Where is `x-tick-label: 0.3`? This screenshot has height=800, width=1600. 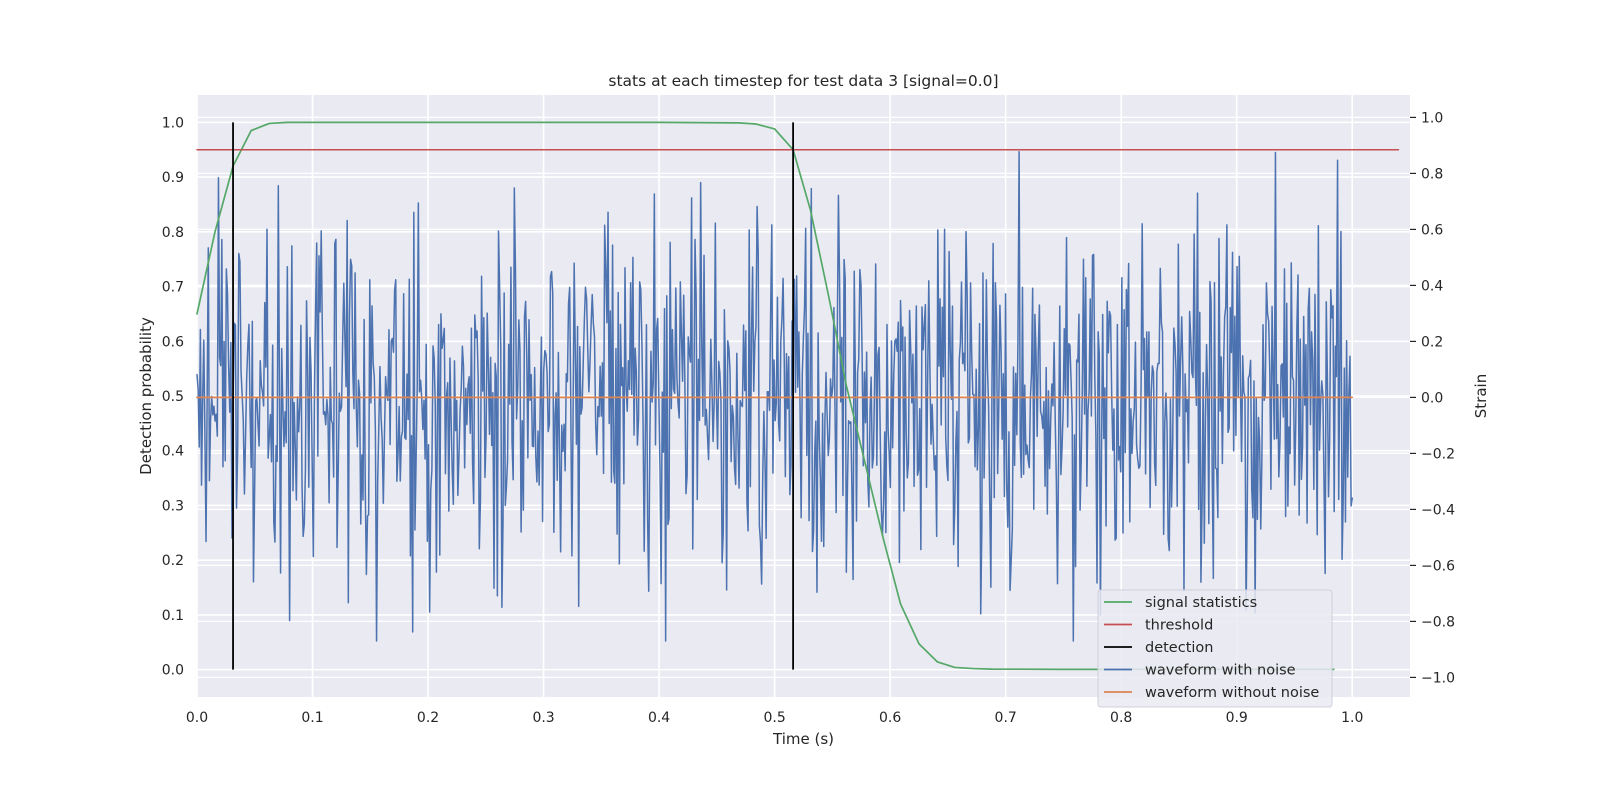
x-tick-label: 0.3 is located at coordinates (543, 718).